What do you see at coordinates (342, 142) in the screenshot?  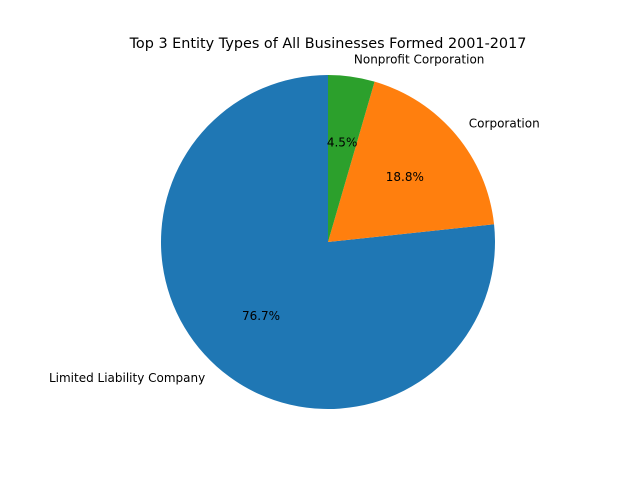 I see `slice-percent-nonprofit-corporation: 4.5%` at bounding box center [342, 142].